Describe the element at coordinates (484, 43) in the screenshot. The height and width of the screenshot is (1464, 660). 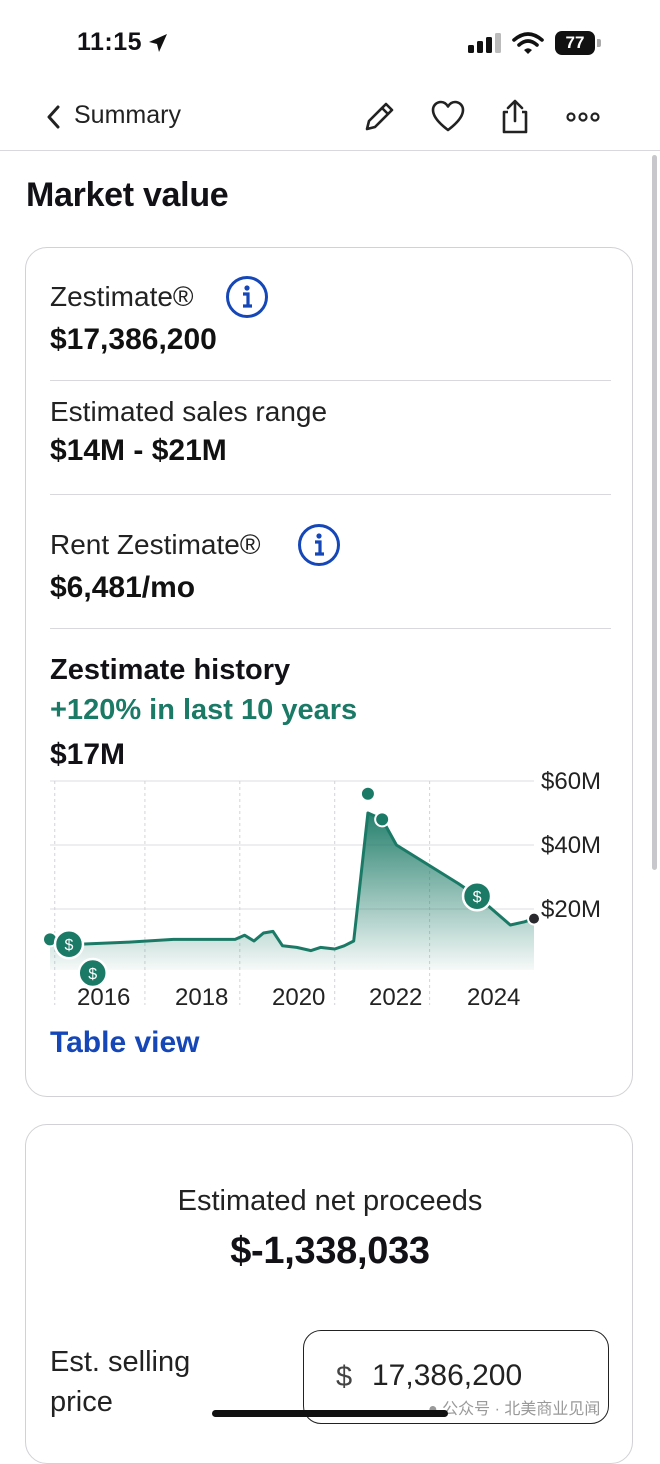
I see `signal-icon` at that location.